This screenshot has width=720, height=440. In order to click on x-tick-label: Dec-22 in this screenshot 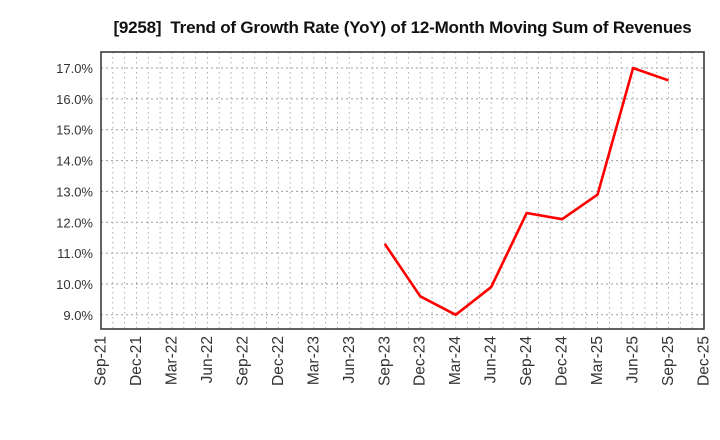, I will do `click(278, 361)`.